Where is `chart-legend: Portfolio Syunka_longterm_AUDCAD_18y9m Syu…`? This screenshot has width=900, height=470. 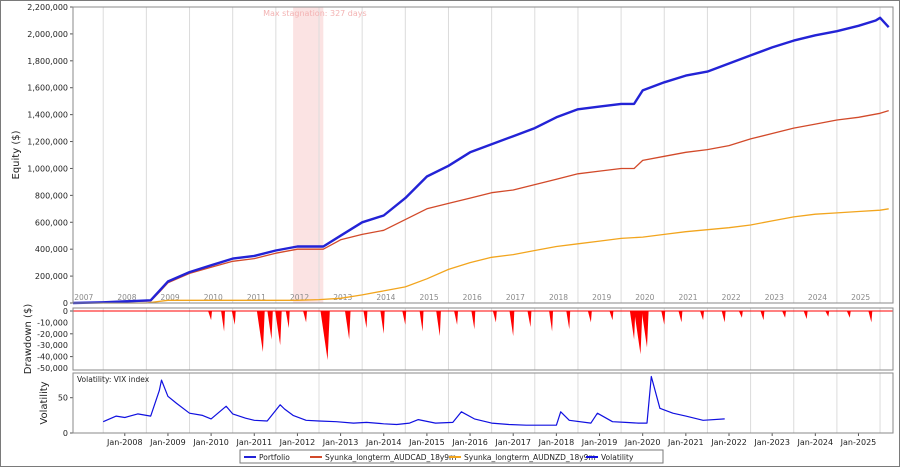
chart-legend: Portfolio Syunka_longterm_AUDCAD_18y9m Syu… is located at coordinates (451, 456).